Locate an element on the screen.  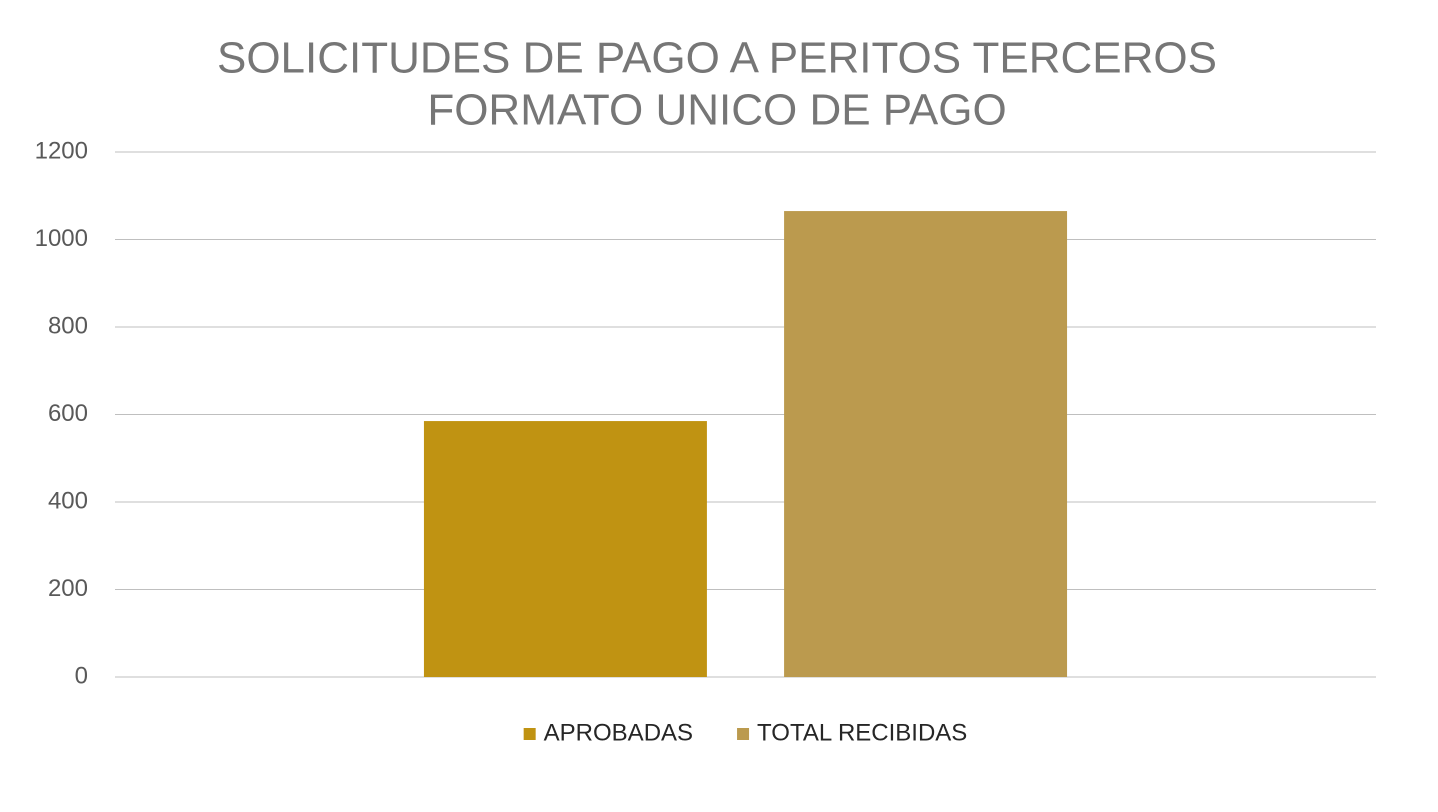
y-tick-label: 600 is located at coordinates (68, 413).